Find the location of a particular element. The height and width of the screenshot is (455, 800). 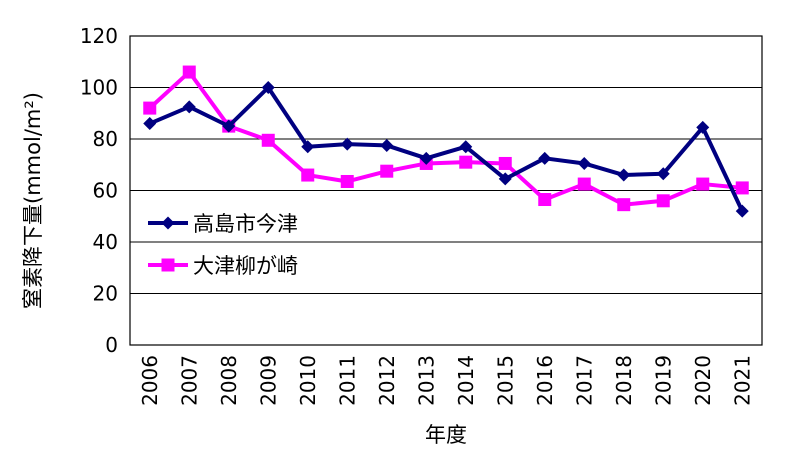

x-tick-label: 2018 is located at coordinates (624, 380).